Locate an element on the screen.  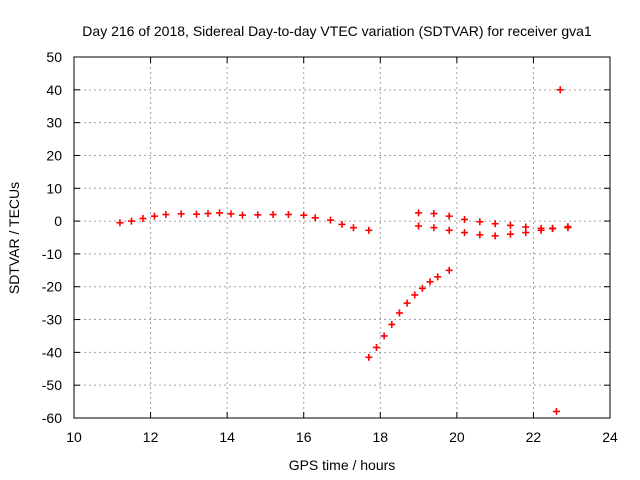
y-tick-label: -30 is located at coordinates (52, 320).